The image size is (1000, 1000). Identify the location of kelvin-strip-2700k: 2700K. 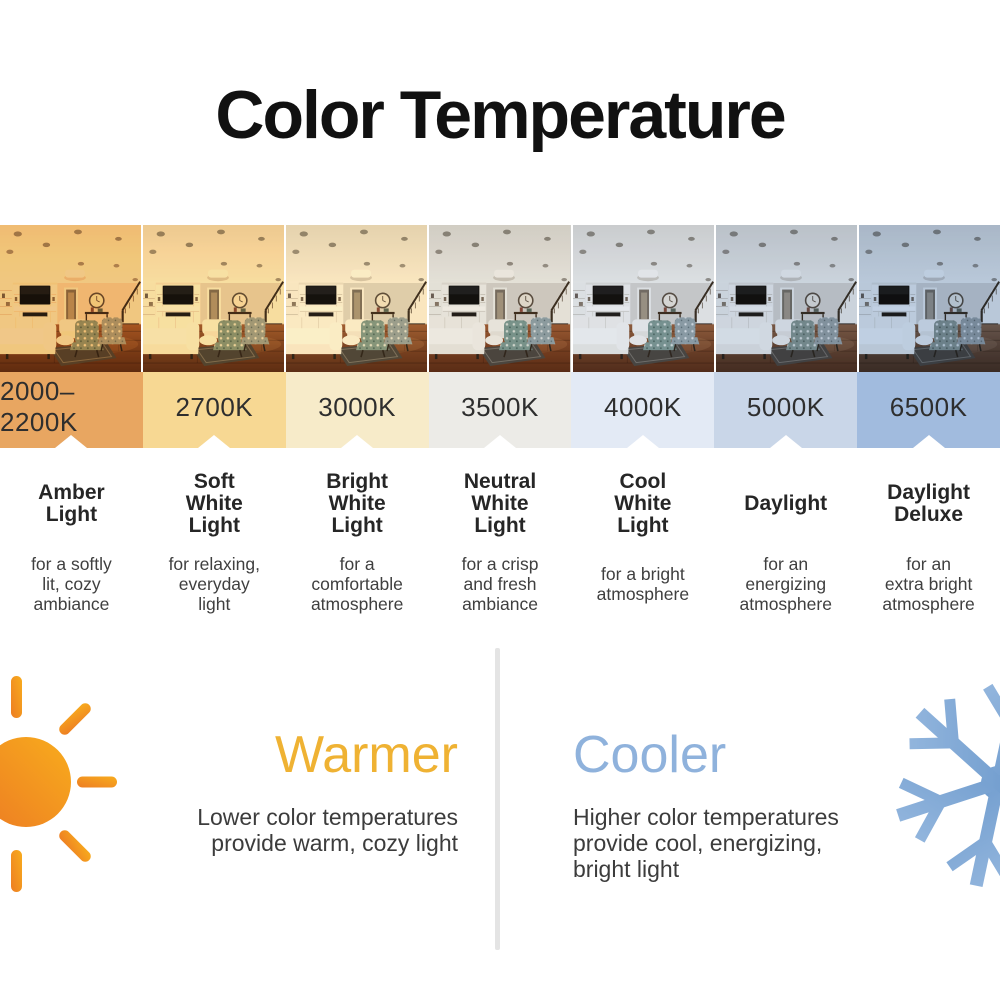
(214, 410).